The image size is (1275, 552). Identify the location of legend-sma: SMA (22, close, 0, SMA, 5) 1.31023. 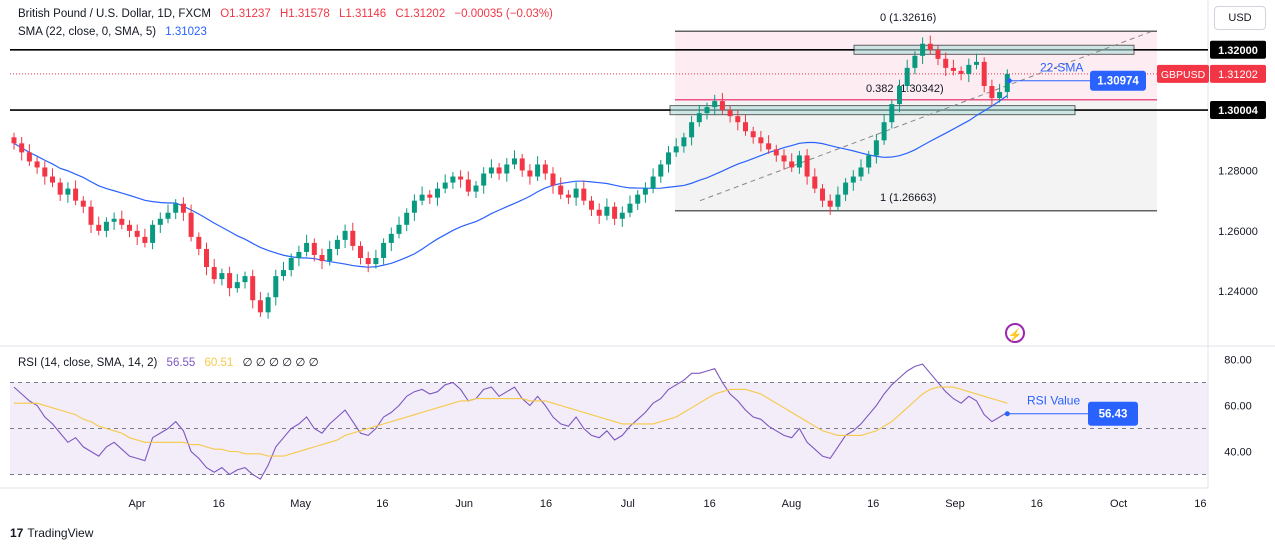
(115, 32).